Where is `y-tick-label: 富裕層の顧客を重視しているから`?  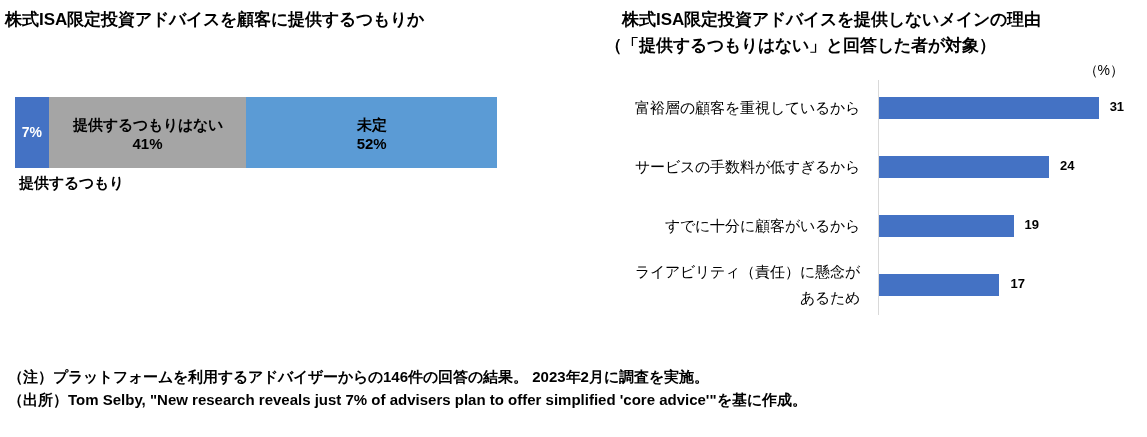
y-tick-label: 富裕層の顧客を重視しているから is located at coordinates (747, 108).